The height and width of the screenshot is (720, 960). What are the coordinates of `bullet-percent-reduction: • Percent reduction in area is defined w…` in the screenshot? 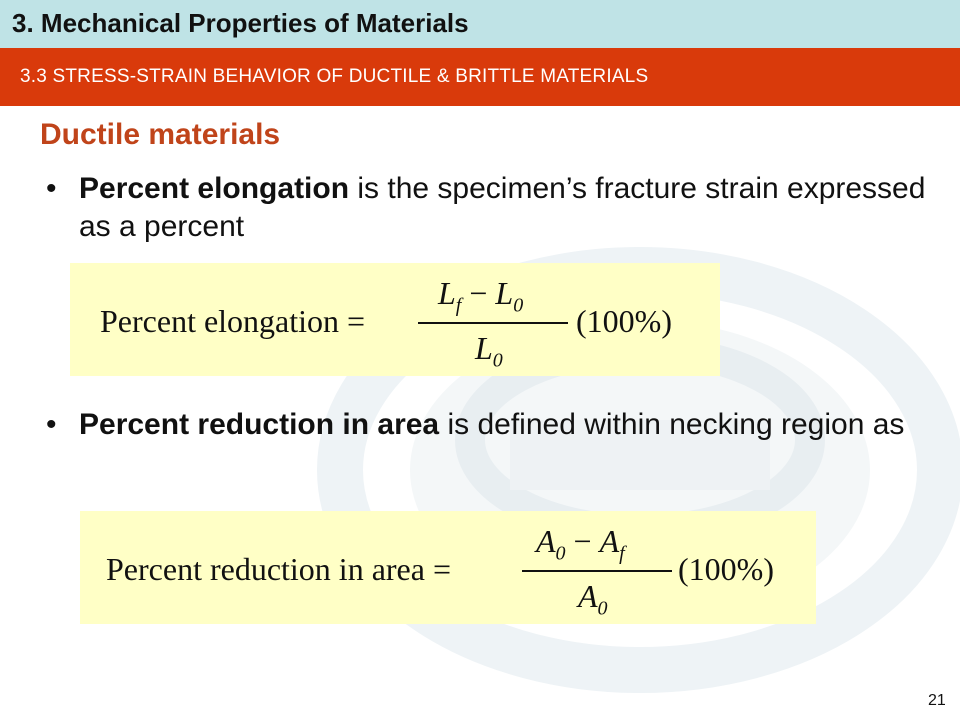 It's located at (486, 425).